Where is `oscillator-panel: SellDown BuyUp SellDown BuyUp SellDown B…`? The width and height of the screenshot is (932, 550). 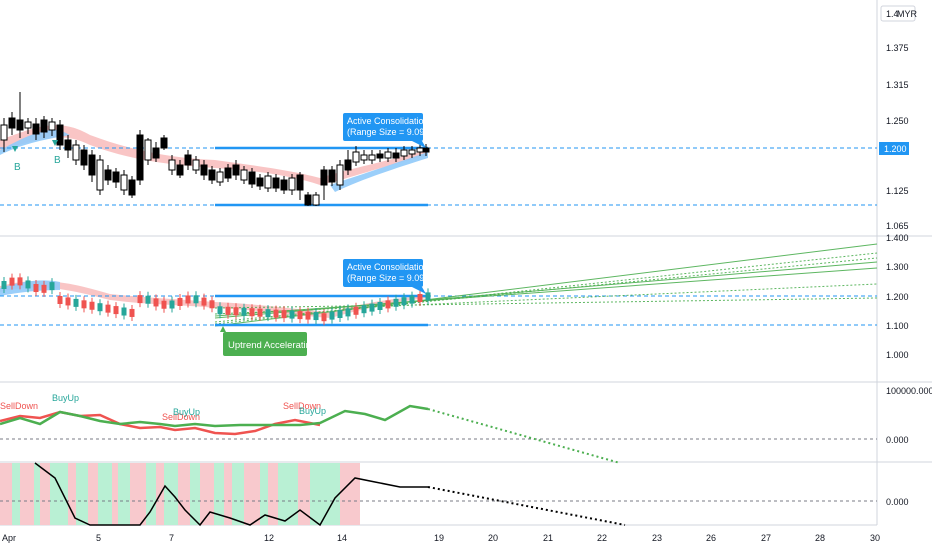 oscillator-panel: SellDown BuyUp SellDown BuyUp SellDown B… is located at coordinates (466, 425).